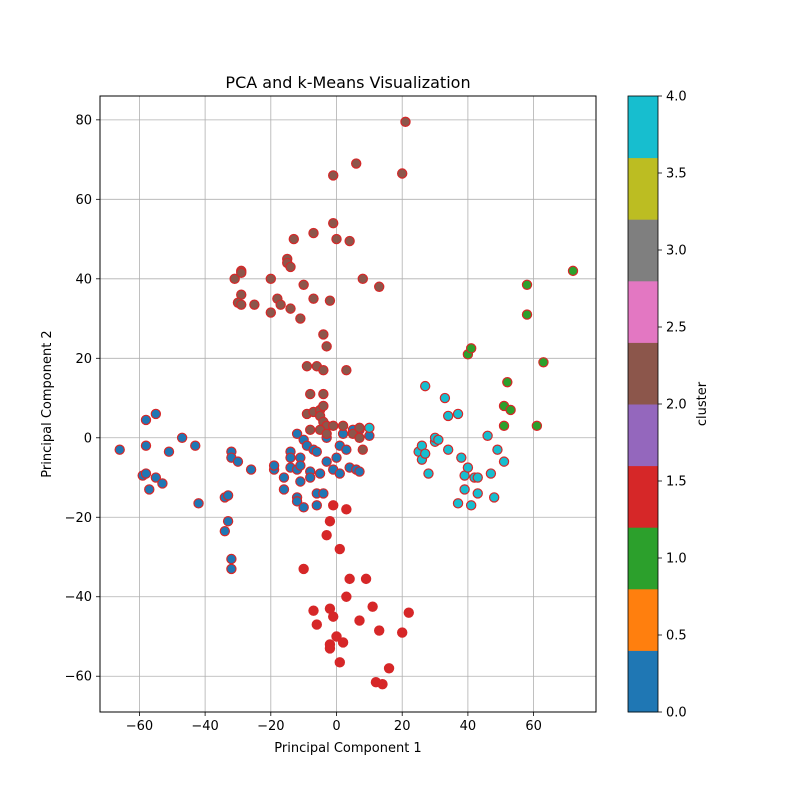 This screenshot has width=800, height=804. Describe the element at coordinates (347, 82) in the screenshot. I see `chart-title: PCA and k-Means Visualization` at that location.